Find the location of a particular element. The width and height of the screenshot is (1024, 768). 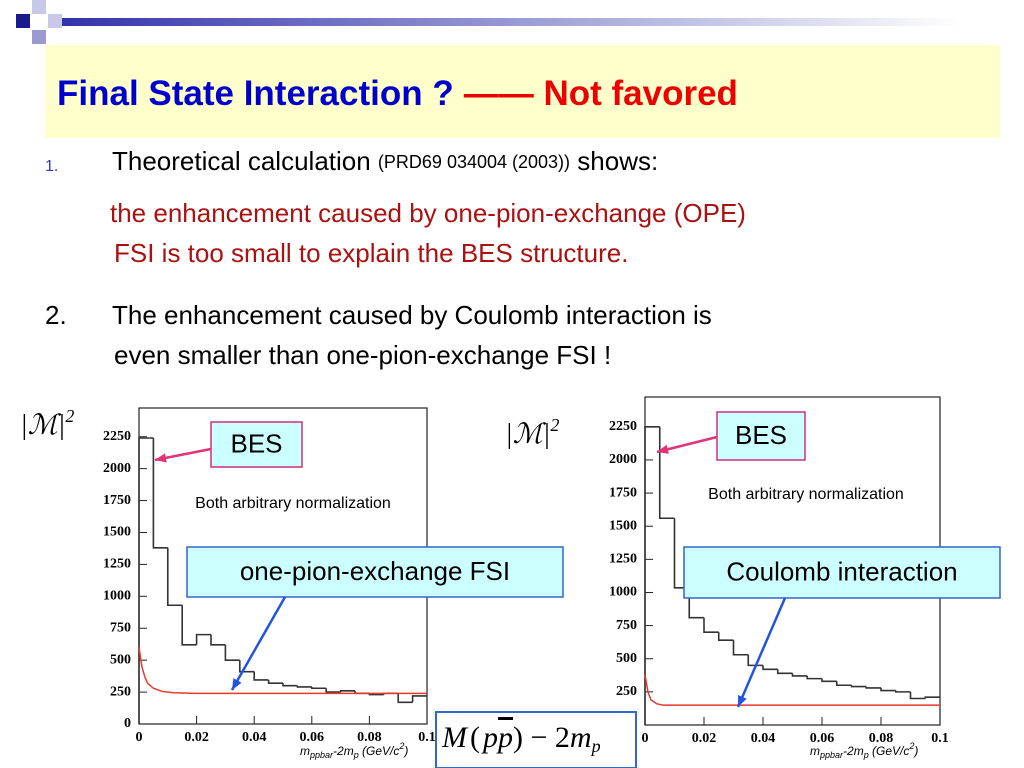

x-axis-label-part: p is located at coordinates (356, 755).